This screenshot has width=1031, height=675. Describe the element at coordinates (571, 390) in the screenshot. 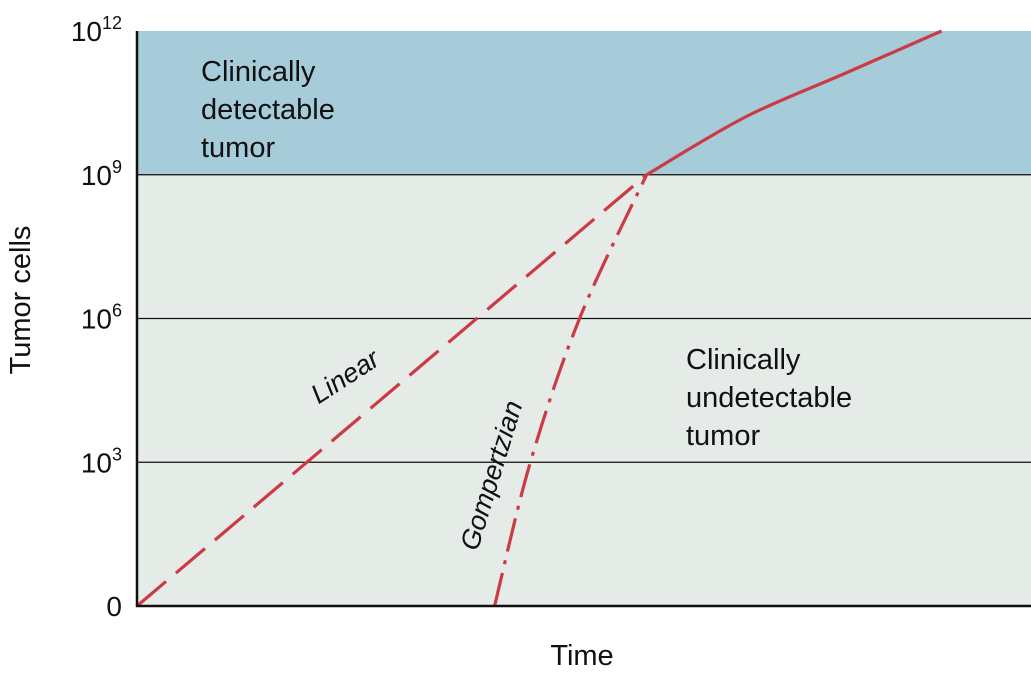

I see `series-gompertzian-line` at that location.